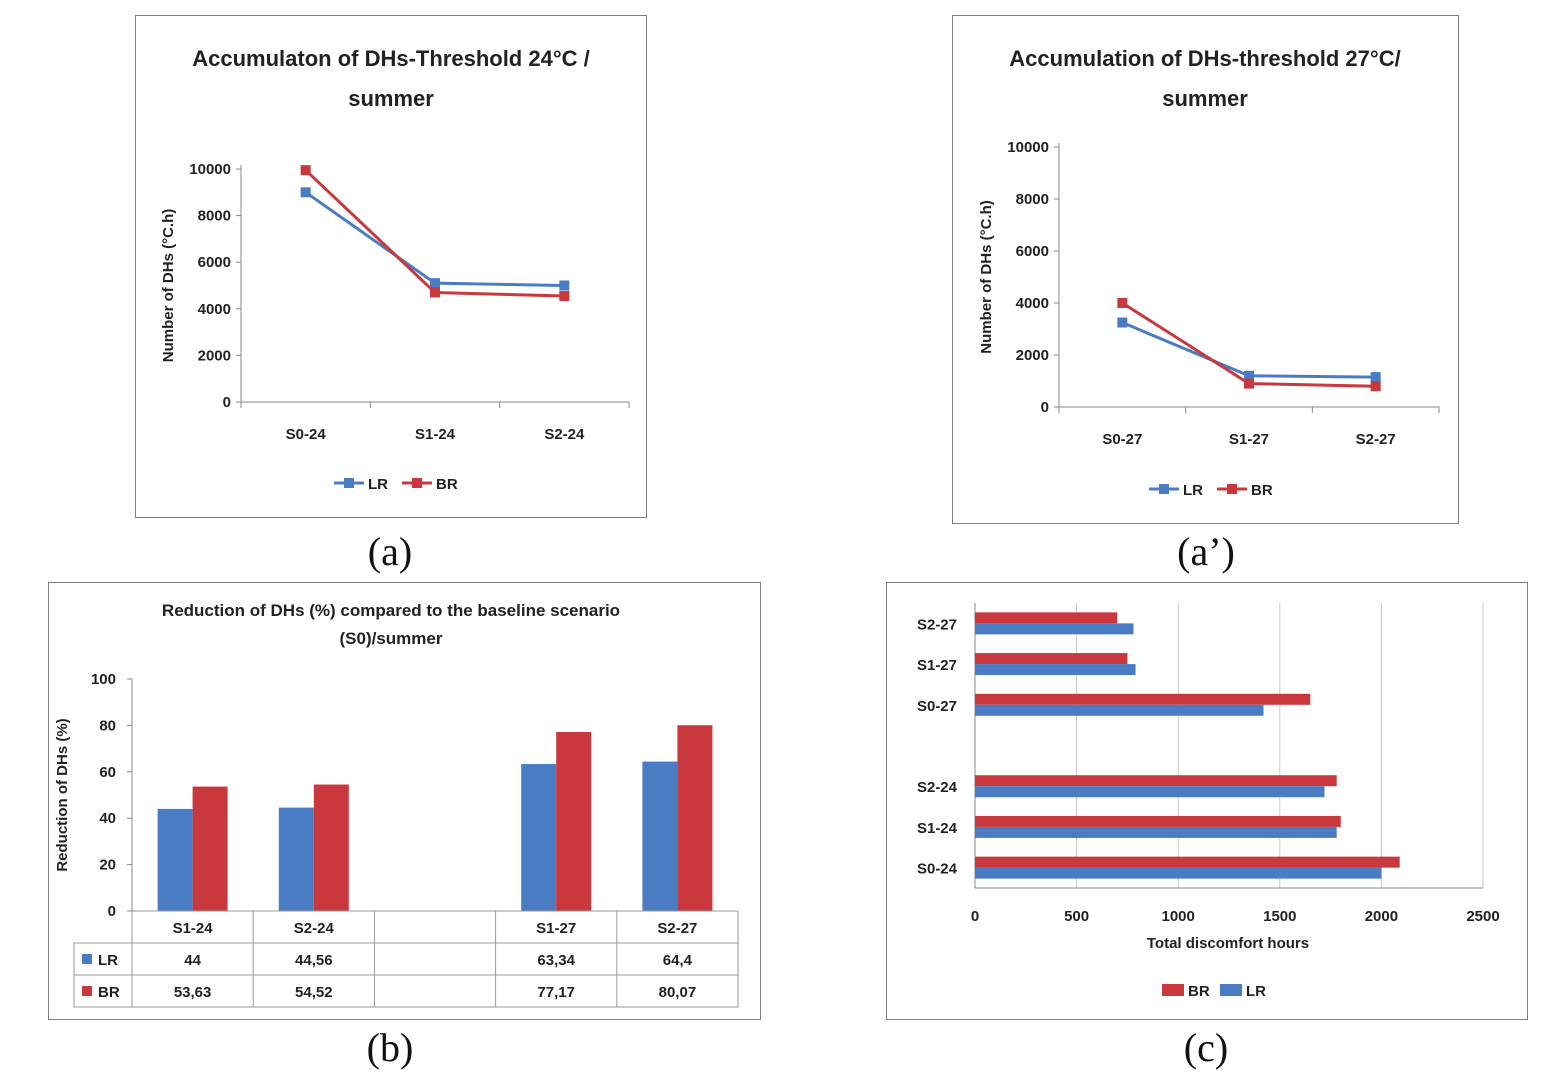  What do you see at coordinates (306, 434) in the screenshot?
I see `x-tick-label: S0-24` at bounding box center [306, 434].